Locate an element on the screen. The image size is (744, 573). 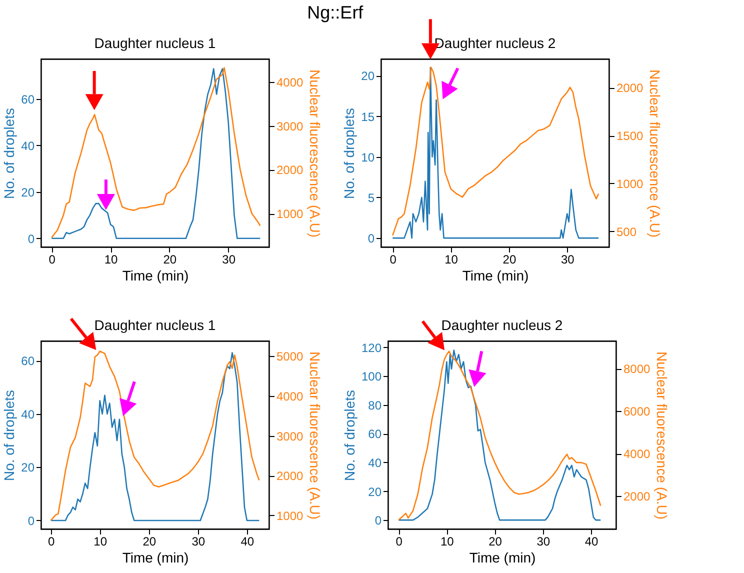
y-tick-label: 10 is located at coordinates (368, 157).